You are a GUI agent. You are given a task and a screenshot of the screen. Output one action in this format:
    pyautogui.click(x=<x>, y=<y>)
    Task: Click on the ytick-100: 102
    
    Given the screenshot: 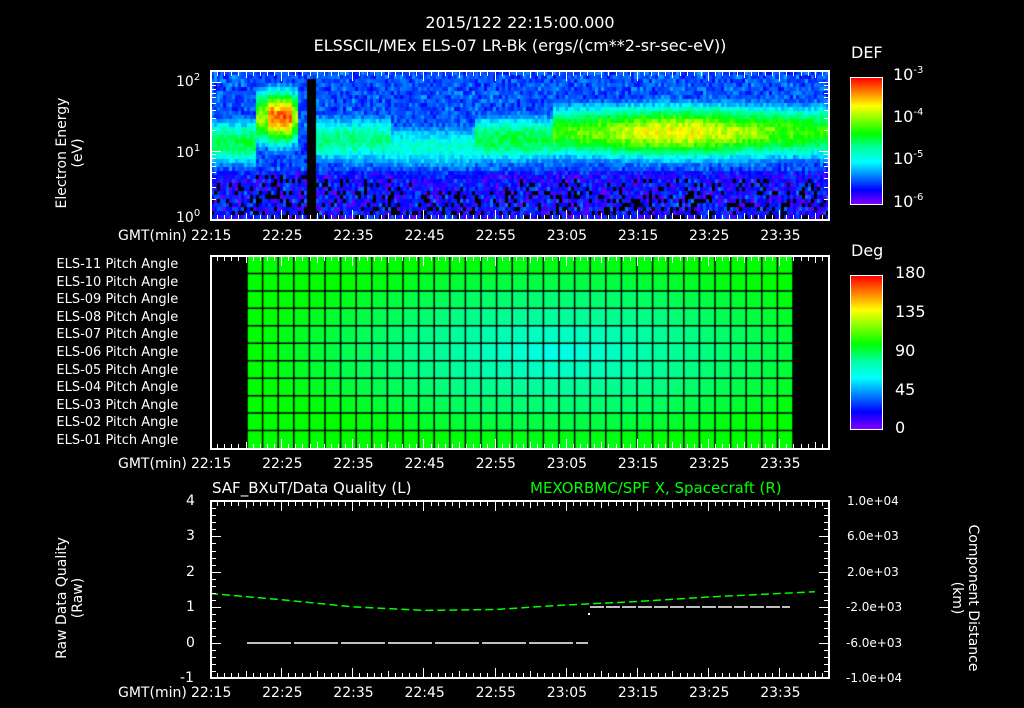 What is the action you would take?
    pyautogui.click(x=188, y=81)
    